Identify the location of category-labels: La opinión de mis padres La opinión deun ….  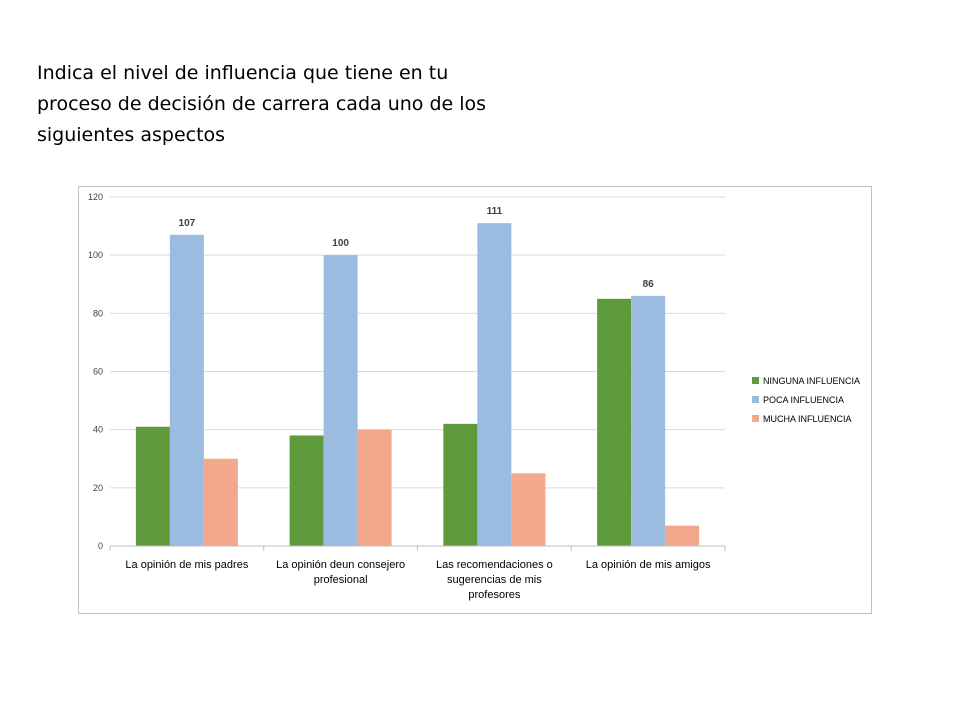
(418, 580).